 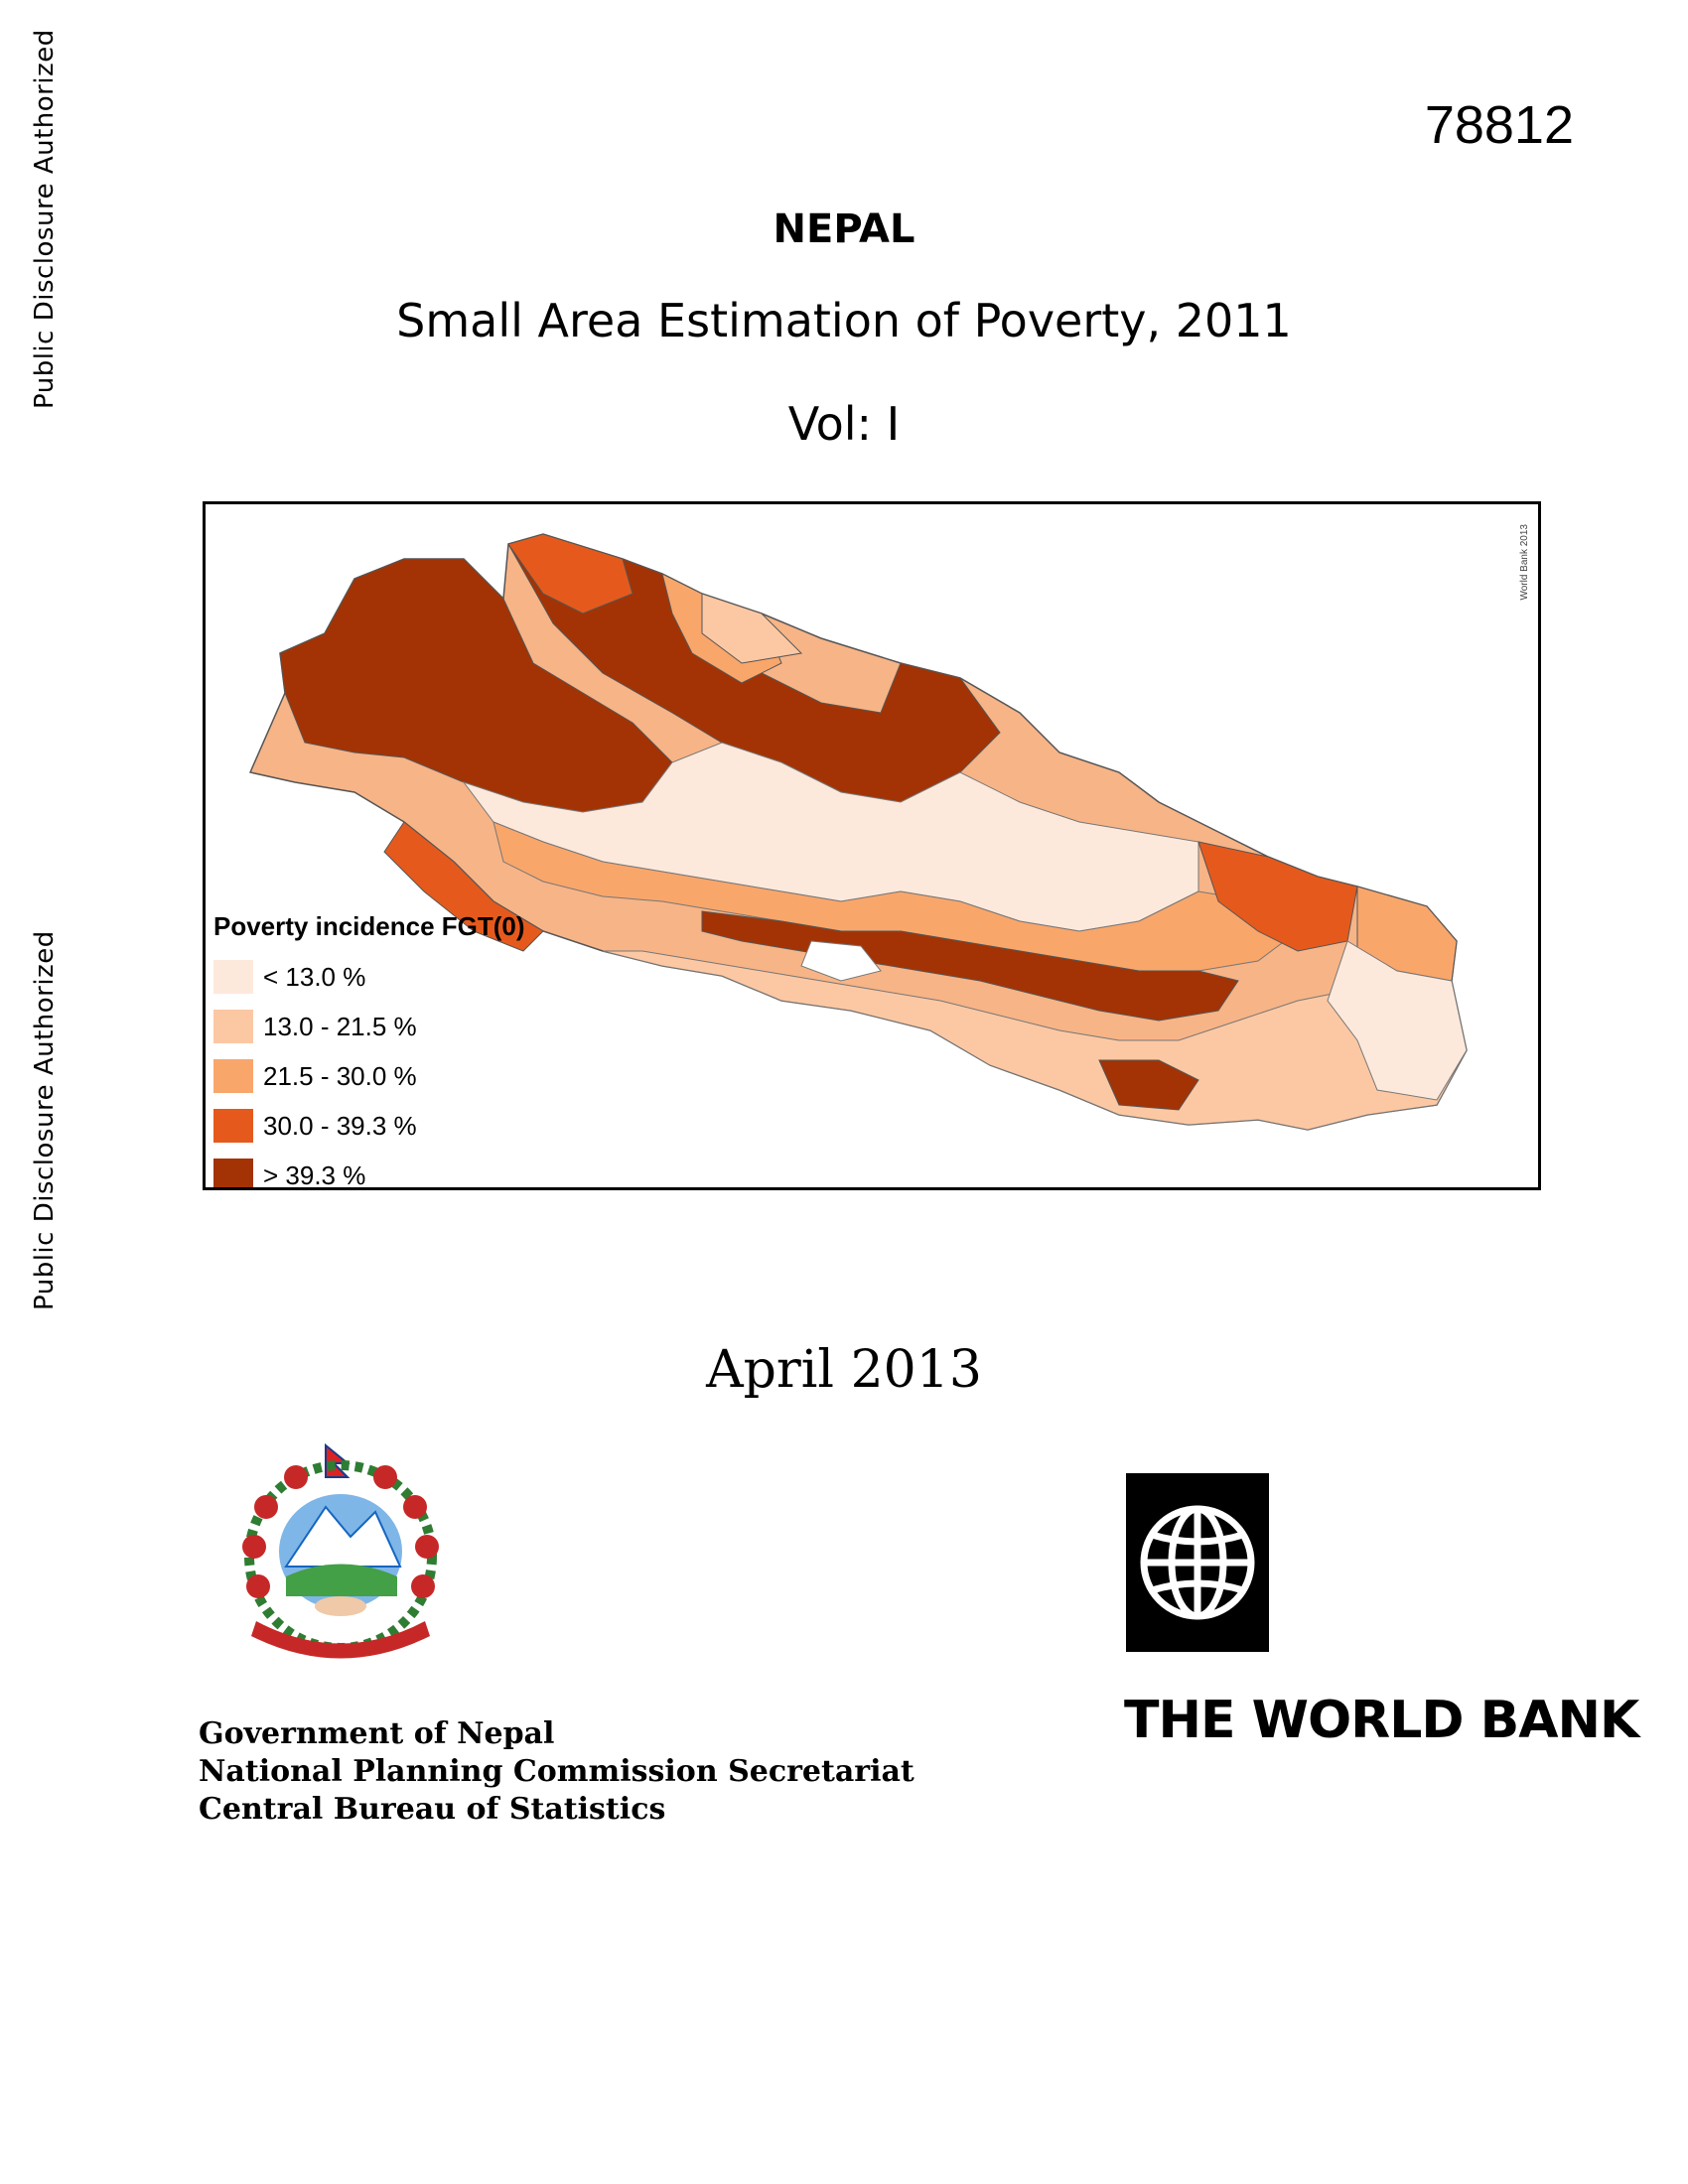 What do you see at coordinates (340, 1550) in the screenshot?
I see `nepal-emblem-icon` at bounding box center [340, 1550].